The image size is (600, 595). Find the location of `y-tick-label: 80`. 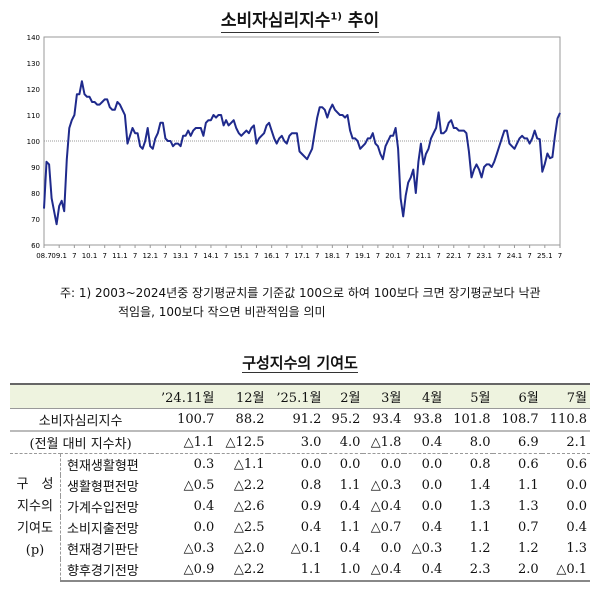

y-tick-label: 80 is located at coordinates (35, 194).